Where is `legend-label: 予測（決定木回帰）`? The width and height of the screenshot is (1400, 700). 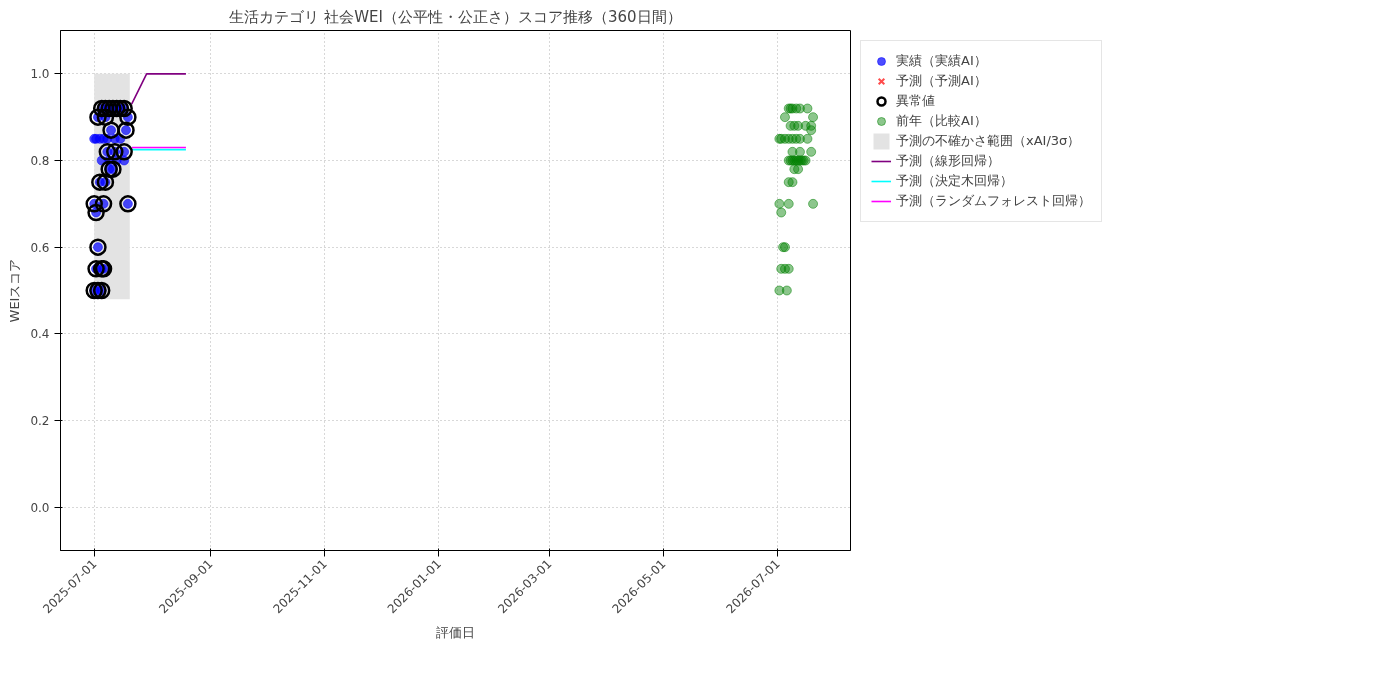 legend-label: 予測（決定木回帰） is located at coordinates (954, 181).